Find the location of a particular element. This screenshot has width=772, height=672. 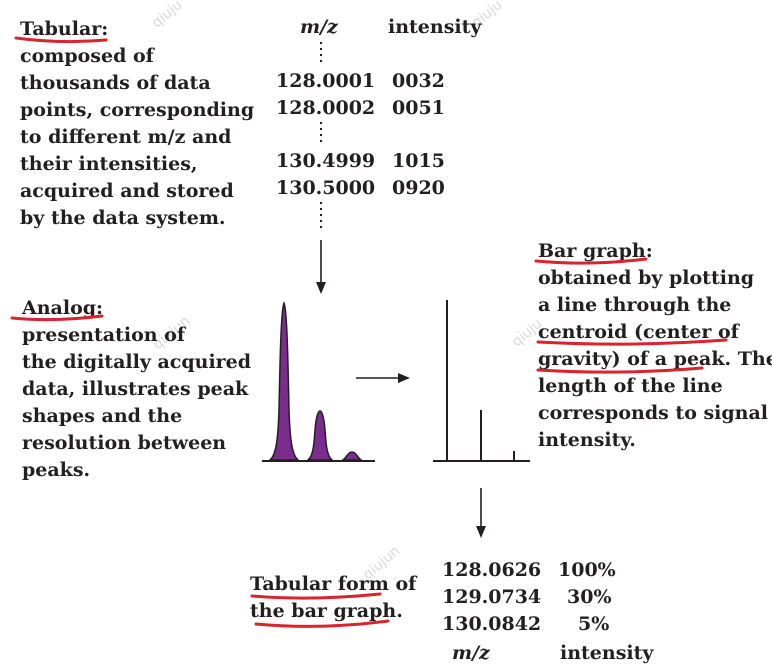

bar-graph-line: gravity) of a peak. The is located at coordinates (655, 359).